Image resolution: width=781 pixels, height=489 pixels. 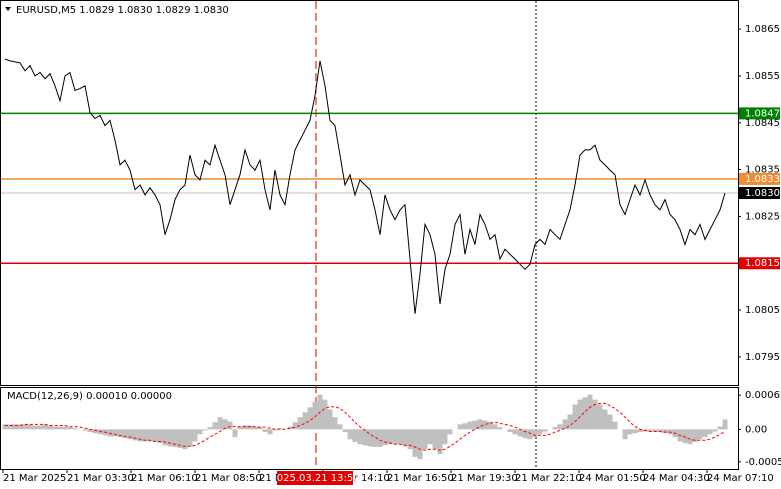 What do you see at coordinates (763, 395) in the screenshot?
I see `y-tick-label: 0.00062` at bounding box center [763, 395].